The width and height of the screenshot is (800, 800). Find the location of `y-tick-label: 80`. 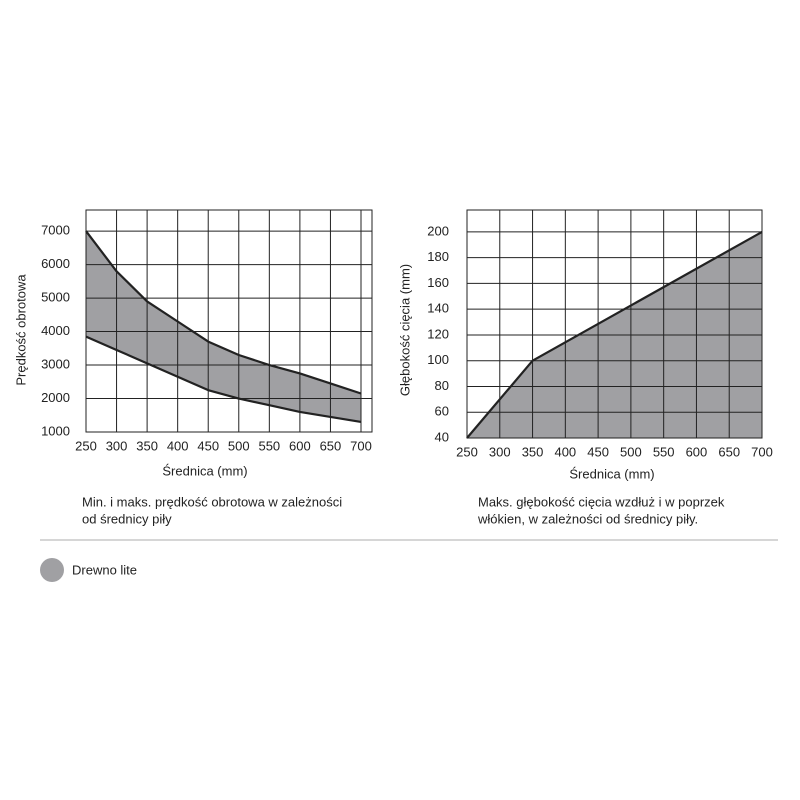

y-tick-label: 80 is located at coordinates (442, 385).